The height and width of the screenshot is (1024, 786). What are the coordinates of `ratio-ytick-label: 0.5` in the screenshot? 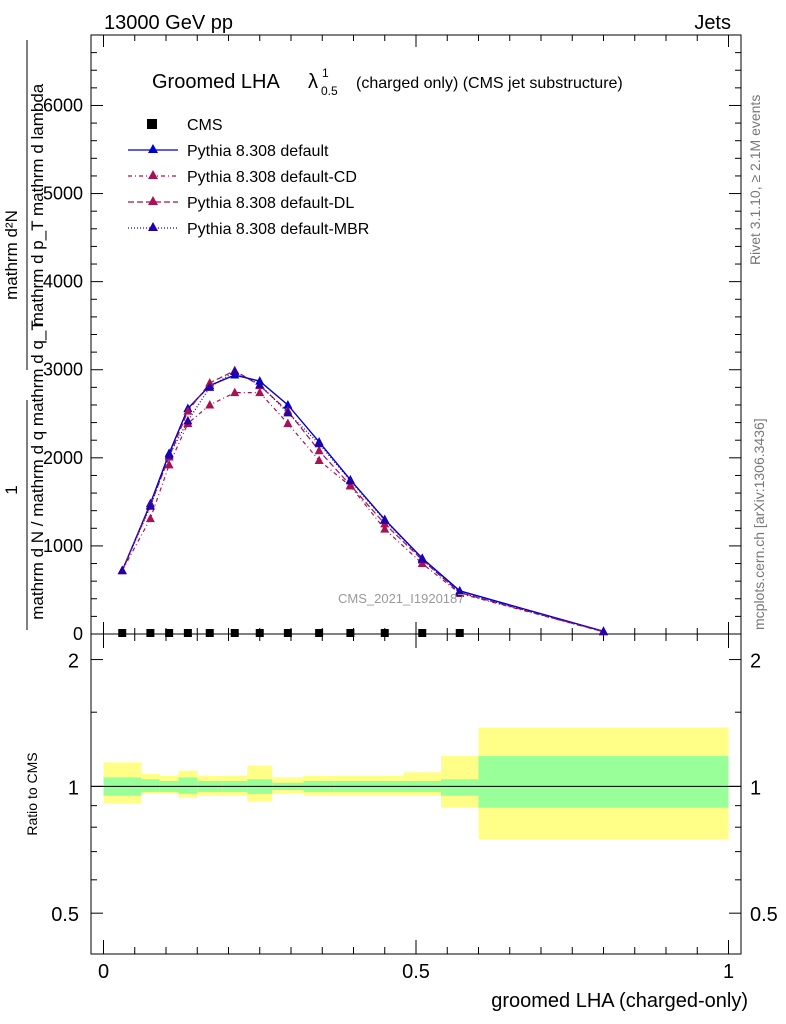 It's located at (65, 915).